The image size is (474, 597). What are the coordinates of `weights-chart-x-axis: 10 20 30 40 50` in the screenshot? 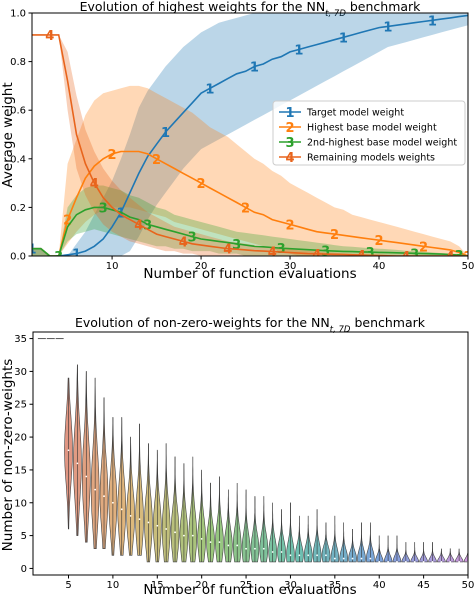 It's located at (290, 264).